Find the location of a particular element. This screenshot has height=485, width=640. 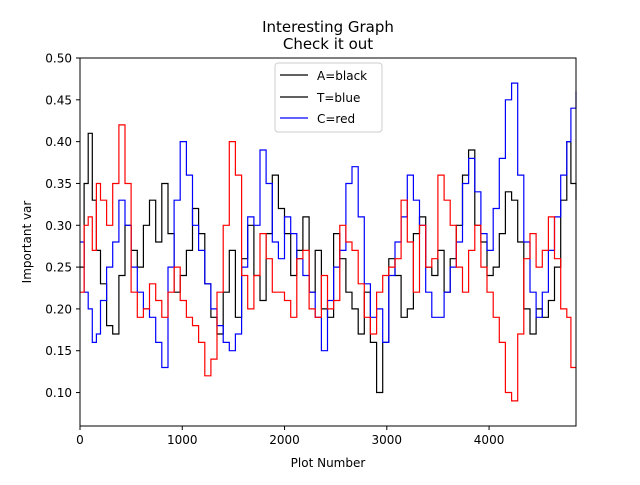

y-tick-label: 0.20 is located at coordinates (58, 309).